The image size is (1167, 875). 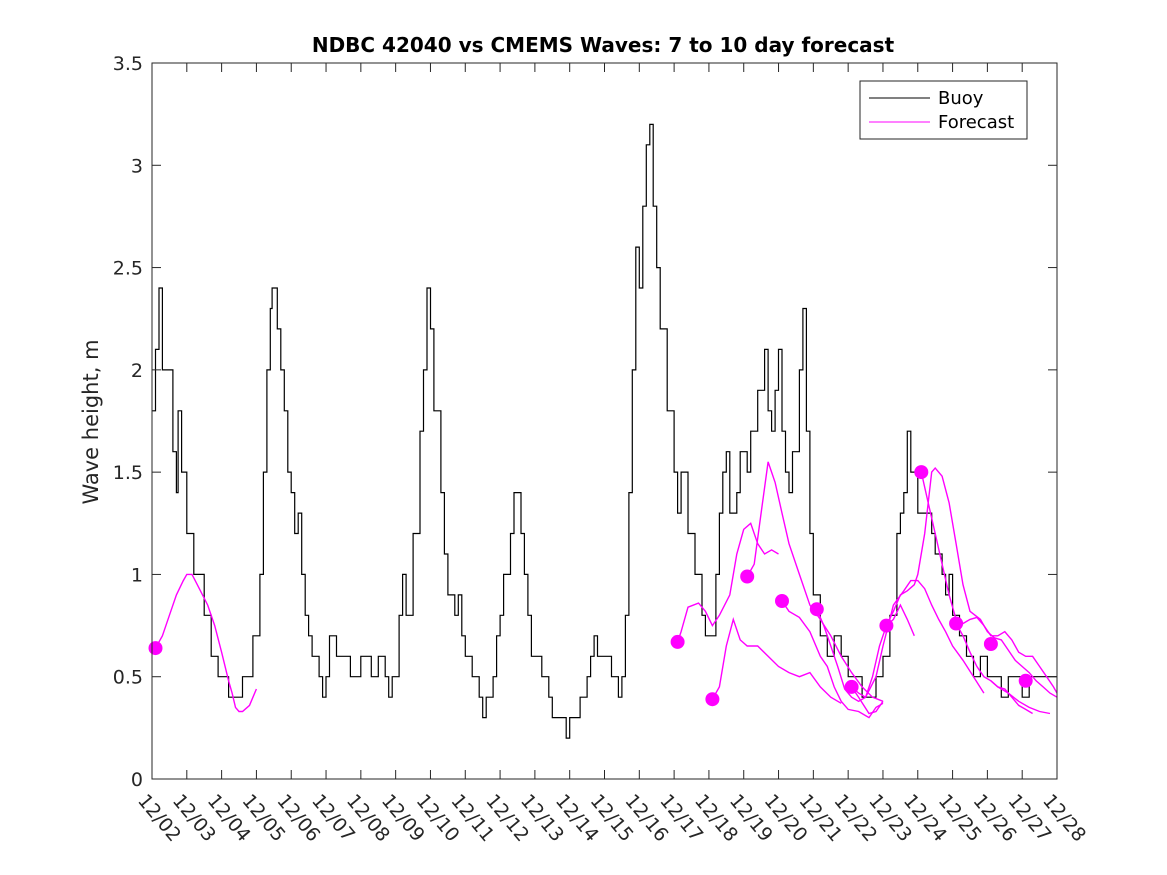 What do you see at coordinates (976, 122) in the screenshot?
I see `legend-forecast-label: Forecast` at bounding box center [976, 122].